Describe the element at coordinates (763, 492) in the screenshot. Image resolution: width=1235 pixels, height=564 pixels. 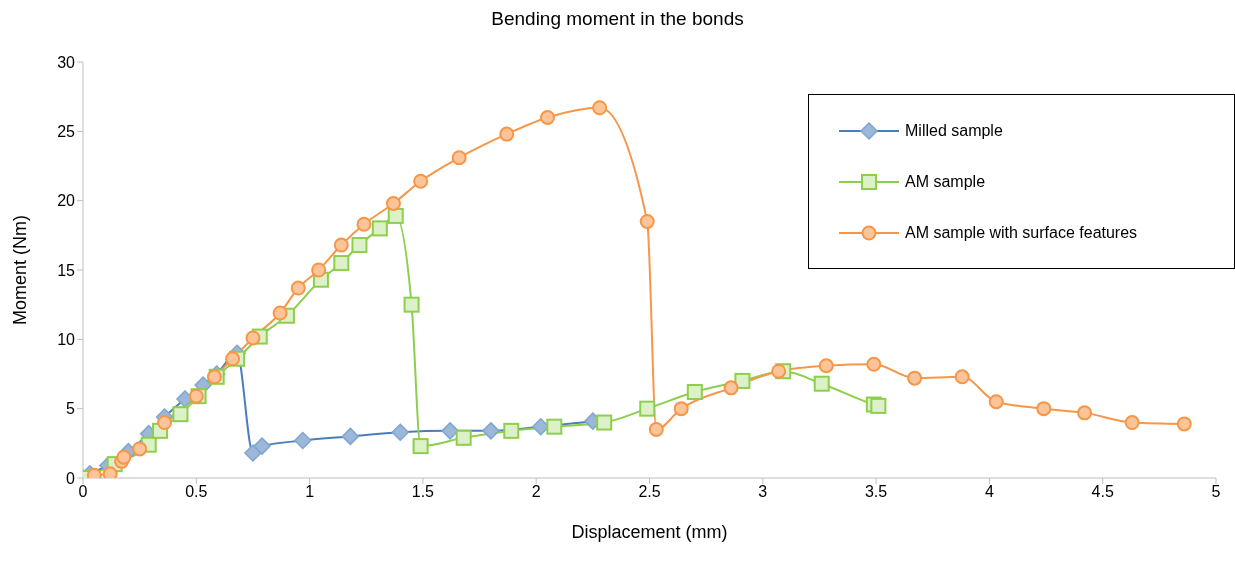
I see `x-tick-label: 3` at that location.